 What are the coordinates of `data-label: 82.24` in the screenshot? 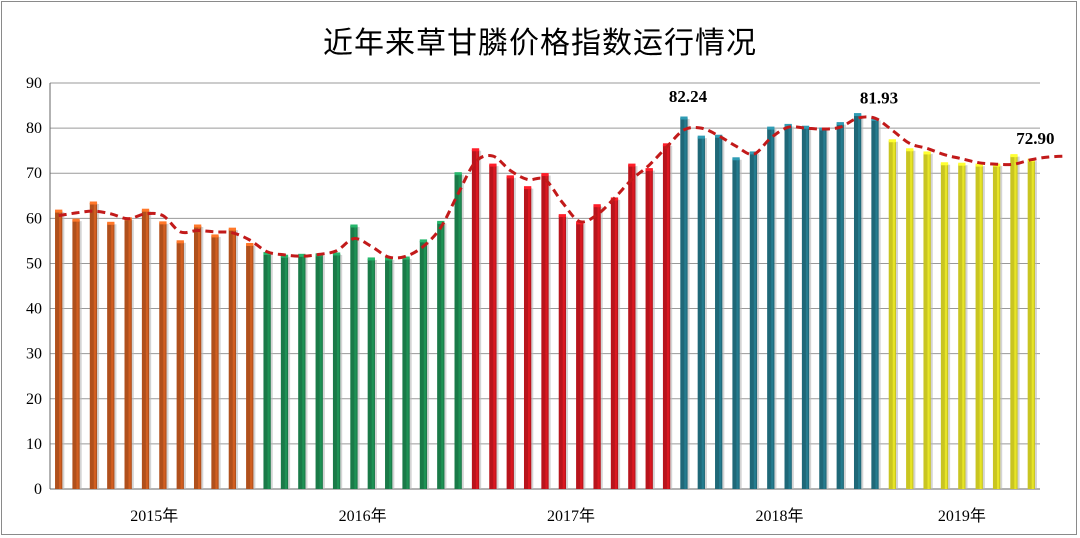 It's located at (688, 96).